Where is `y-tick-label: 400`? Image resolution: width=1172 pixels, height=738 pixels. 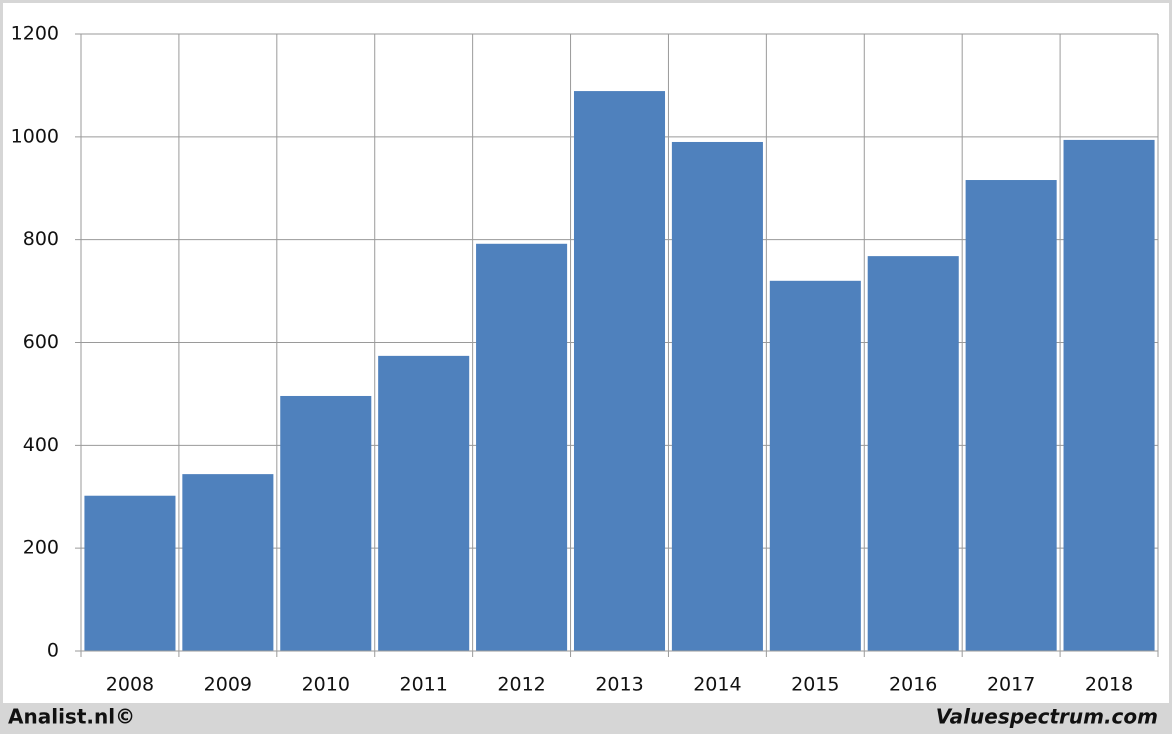 y-tick-label: 400 is located at coordinates (41, 445).